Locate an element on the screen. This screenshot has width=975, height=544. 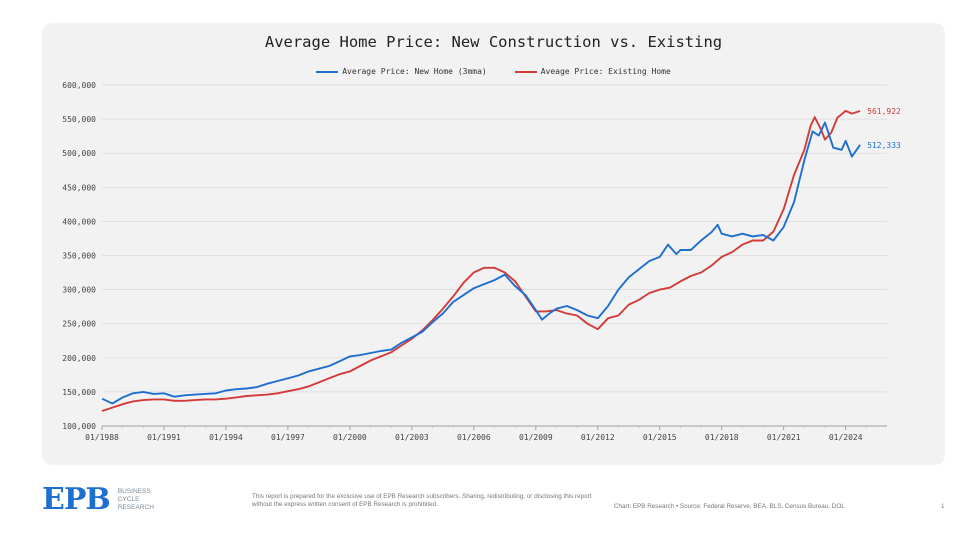
x-tick-label: 01/1997 is located at coordinates (288, 437).